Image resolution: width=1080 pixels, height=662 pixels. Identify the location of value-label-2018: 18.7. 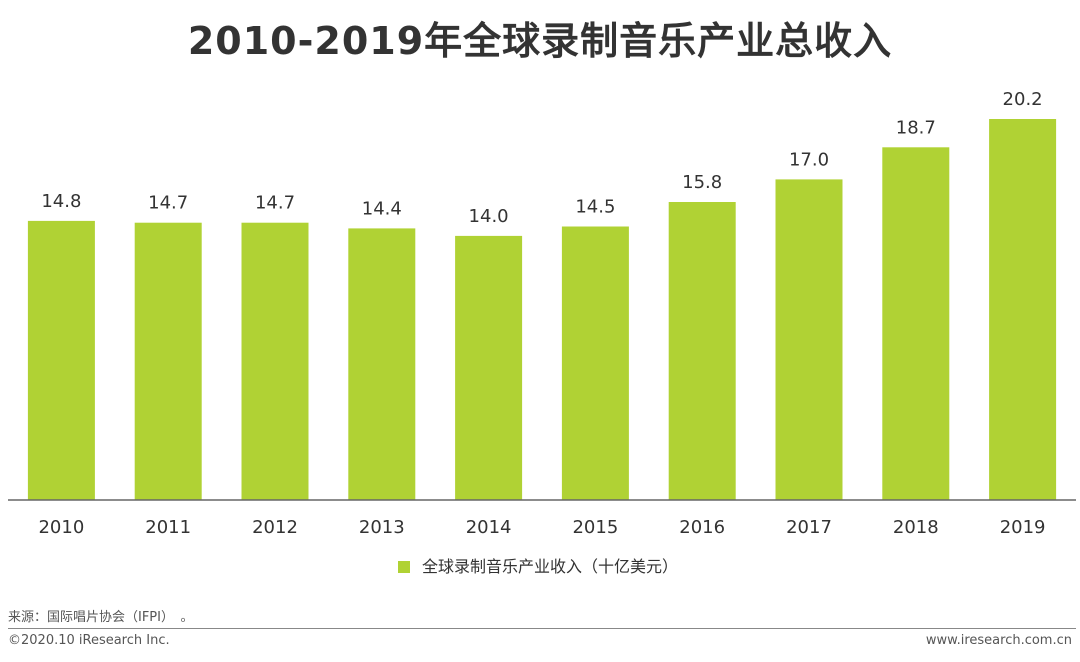
(916, 127).